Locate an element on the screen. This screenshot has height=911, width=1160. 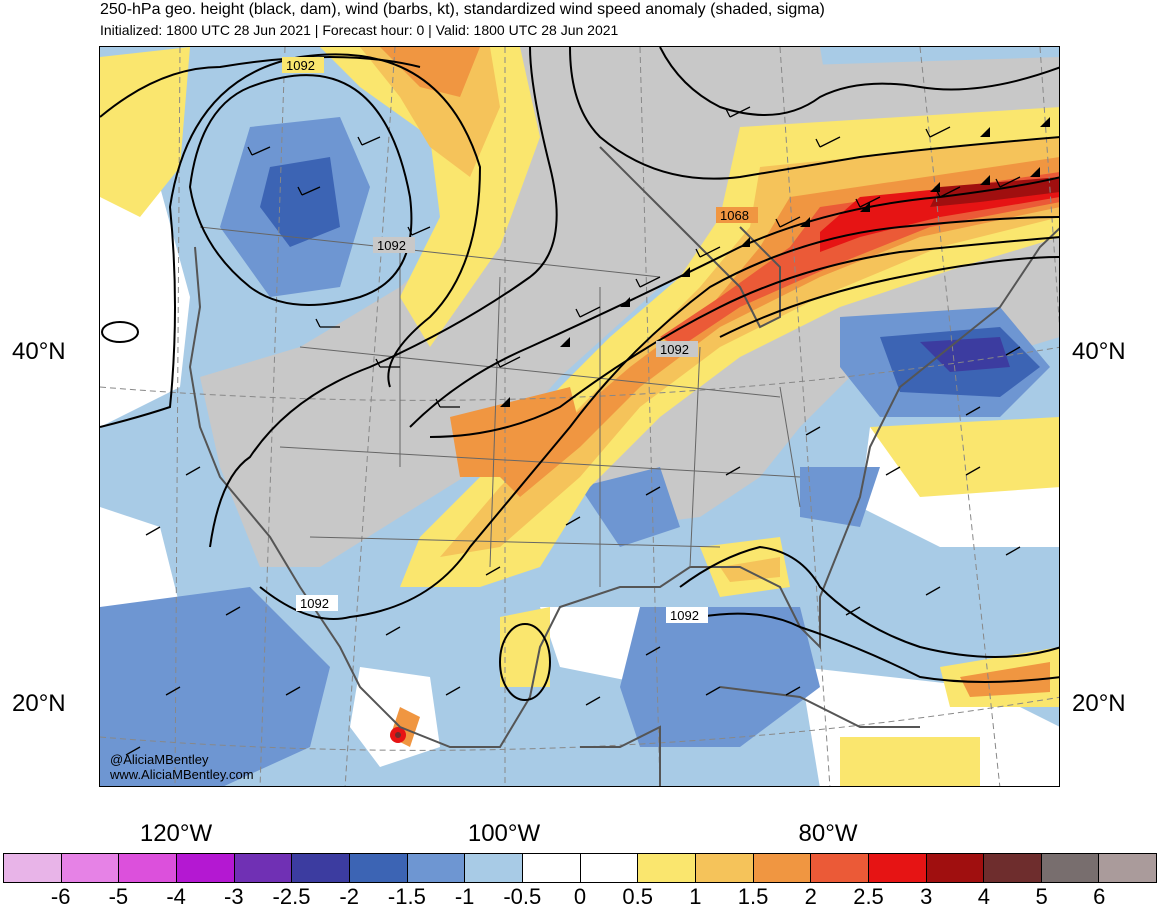
contour-pacific-low is located at coordinates (120, 332).